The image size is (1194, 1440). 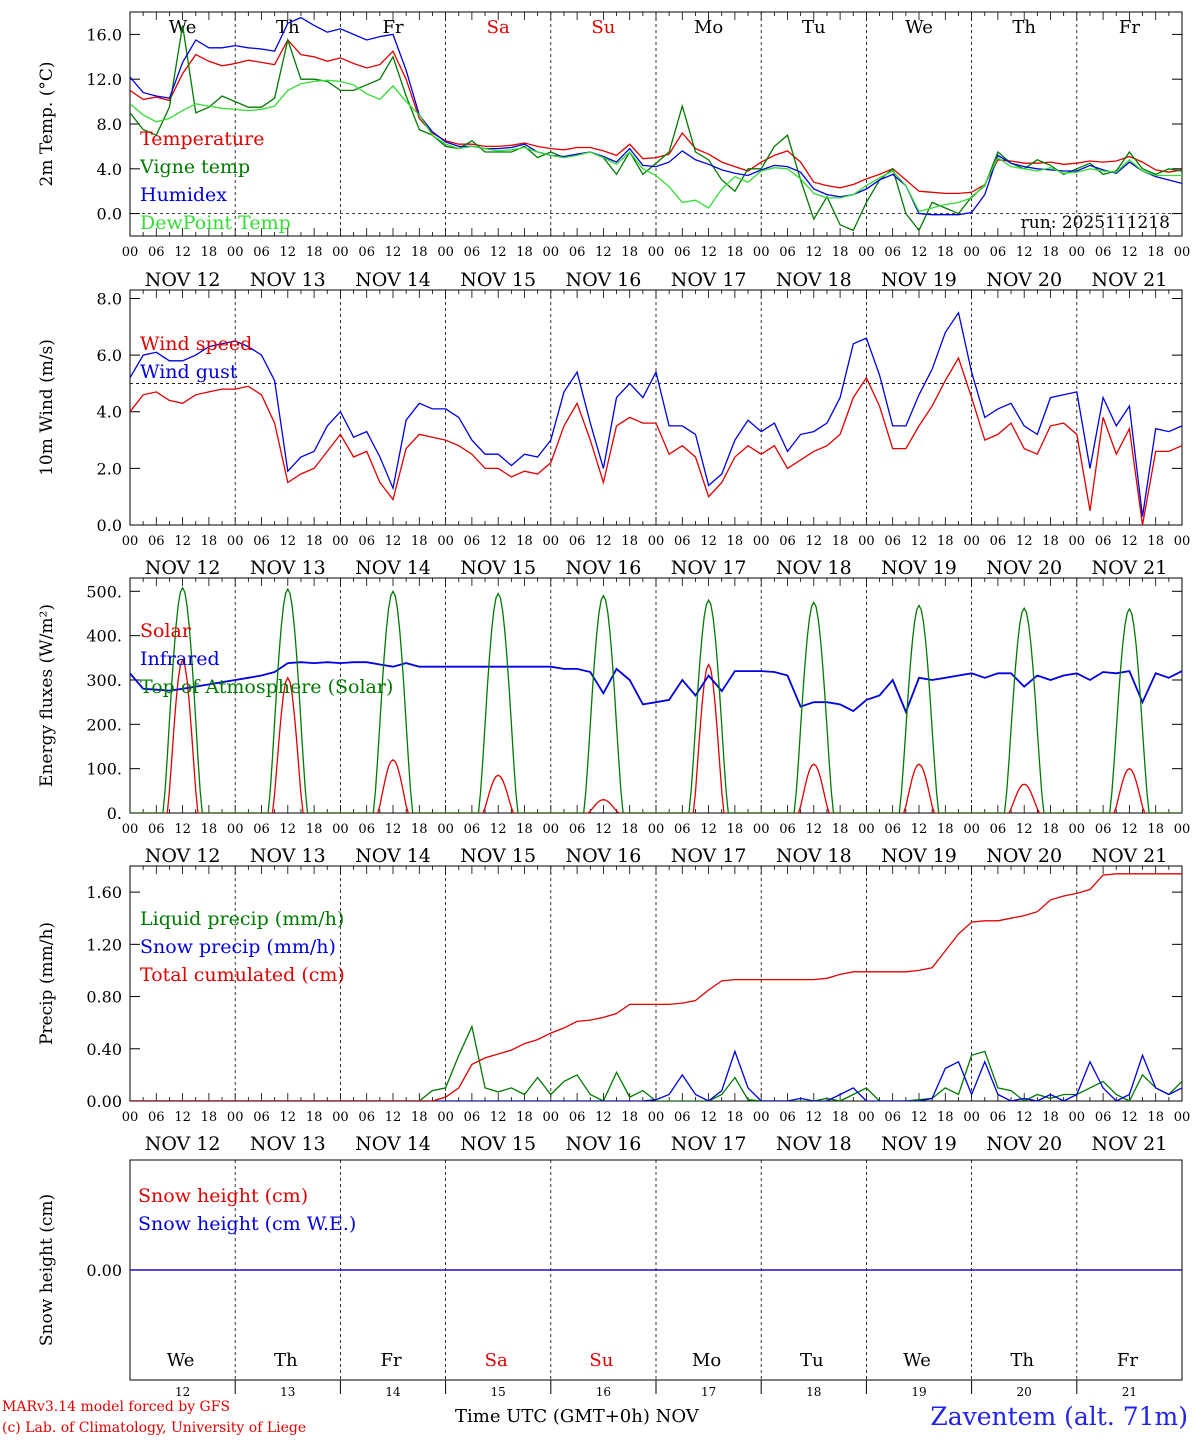 What do you see at coordinates (202, 139) in the screenshot?
I see `legend-entry: Temperature` at bounding box center [202, 139].